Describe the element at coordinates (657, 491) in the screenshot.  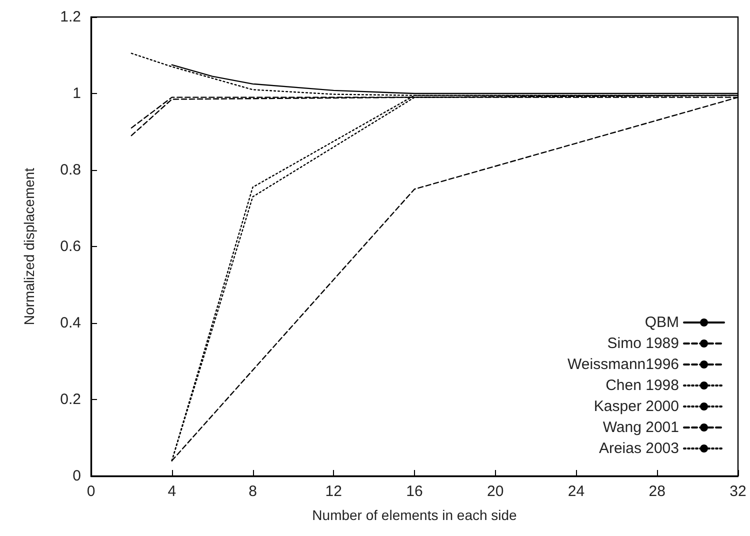
I see `x-tick-label: 28` at that location.